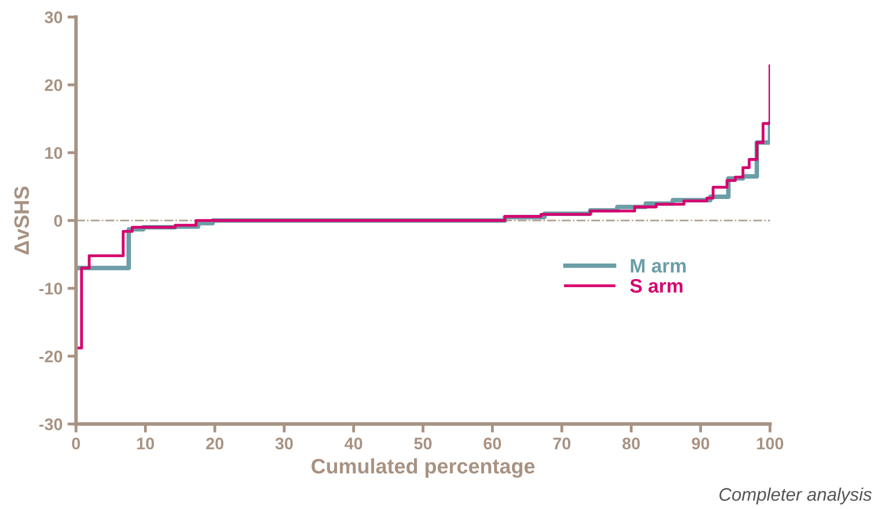  I want to click on y-tick-label: 20, so click(53, 85).